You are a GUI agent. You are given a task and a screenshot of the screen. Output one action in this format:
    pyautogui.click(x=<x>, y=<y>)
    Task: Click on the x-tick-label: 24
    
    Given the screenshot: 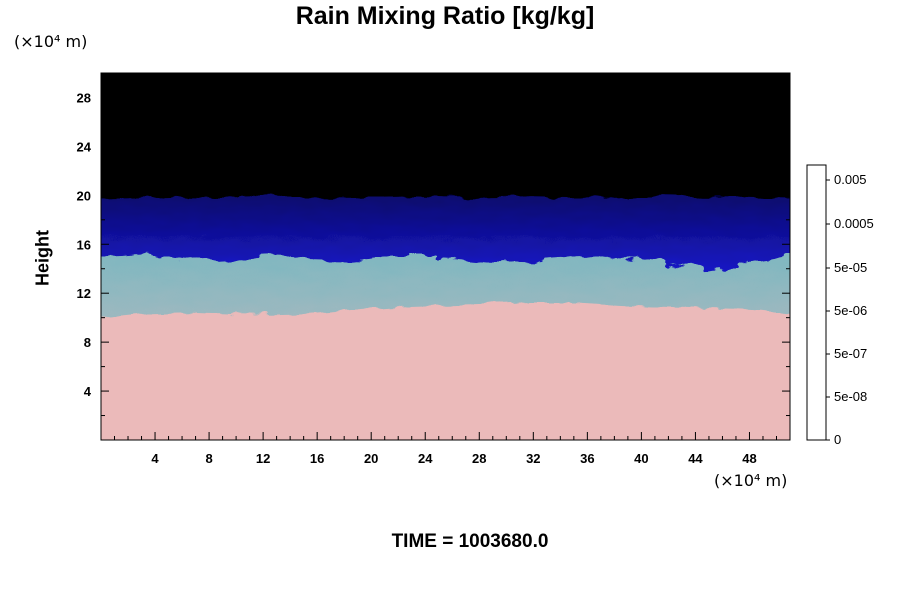 What is the action you would take?
    pyautogui.click(x=425, y=458)
    